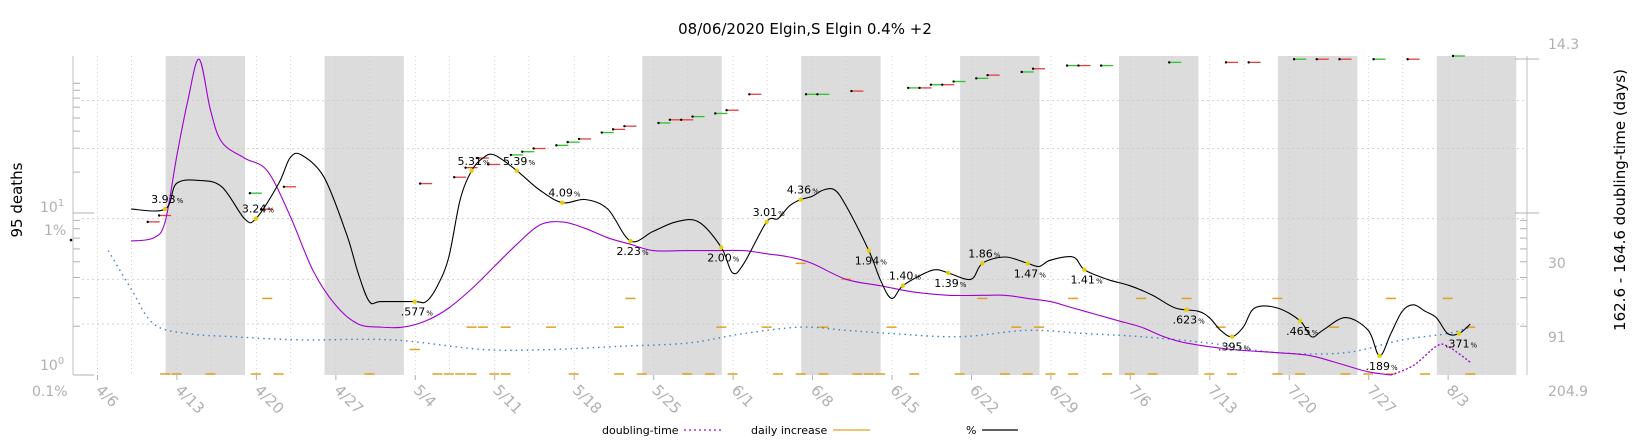  I want to click on left-tick-1: 100, so click(52, 365).